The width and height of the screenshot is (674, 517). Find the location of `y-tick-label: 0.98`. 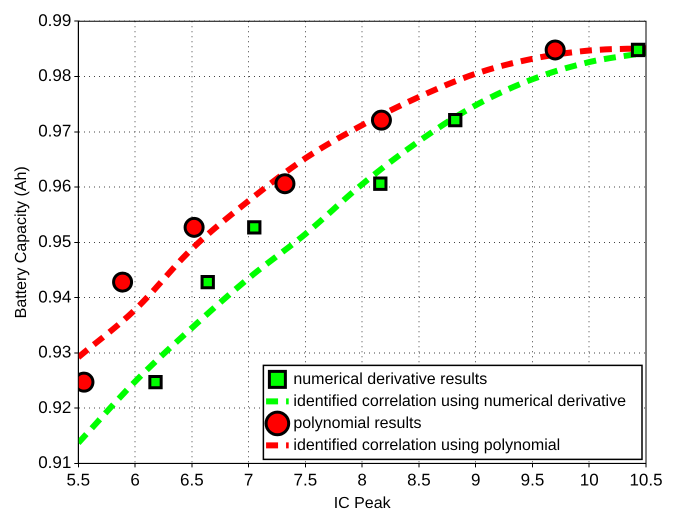

y-tick-label: 0.98 is located at coordinates (55, 76).